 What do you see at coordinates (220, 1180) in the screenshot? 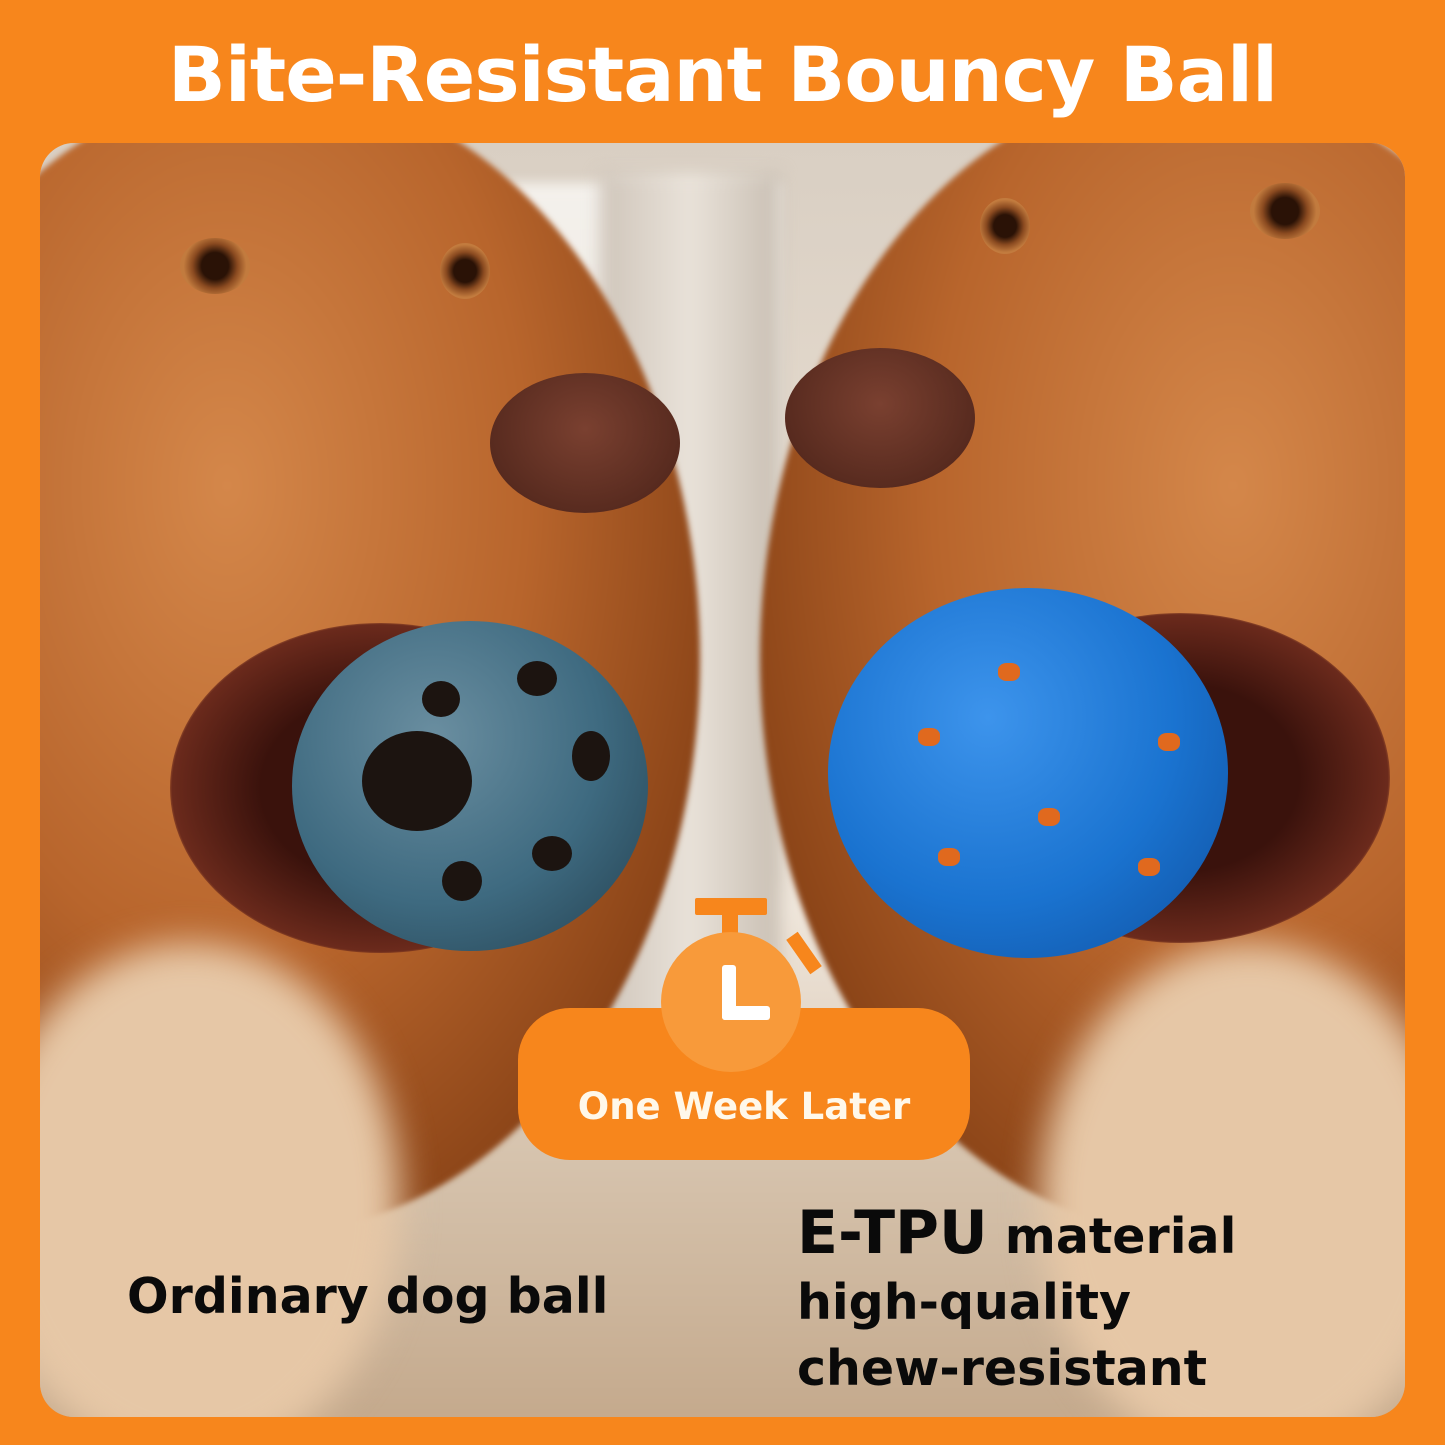
I see `left-dog-chest` at bounding box center [220, 1180].